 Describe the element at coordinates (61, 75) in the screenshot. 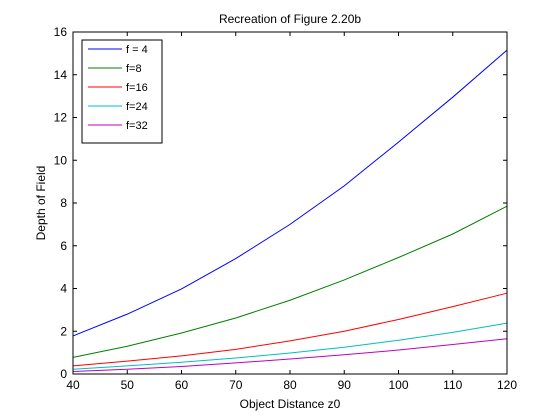

I see `y-tick-label: 14` at that location.